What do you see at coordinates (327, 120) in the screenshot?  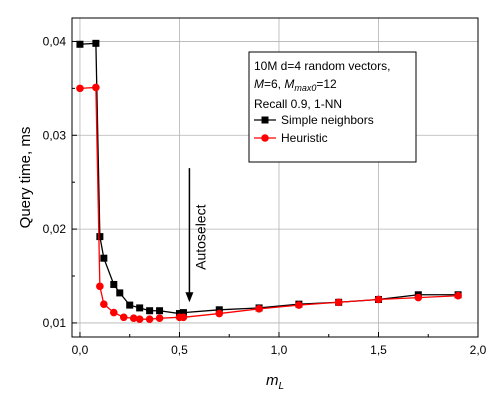 I see `legend-label: Simple neighbors` at bounding box center [327, 120].